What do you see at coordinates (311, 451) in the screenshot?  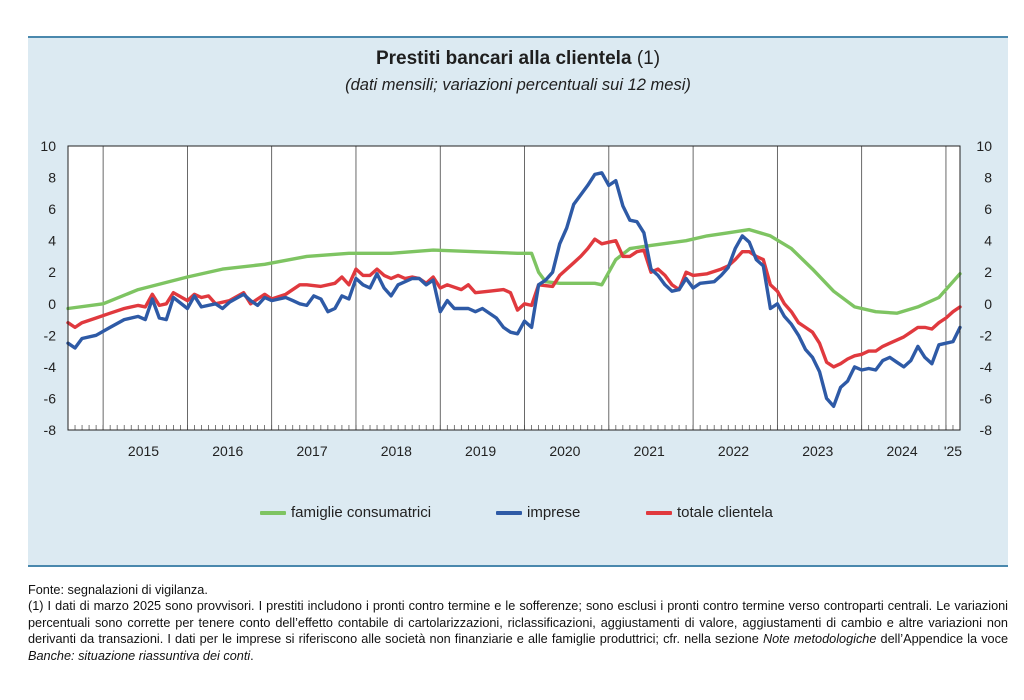 I see `x-tick-label: 2017` at bounding box center [311, 451].